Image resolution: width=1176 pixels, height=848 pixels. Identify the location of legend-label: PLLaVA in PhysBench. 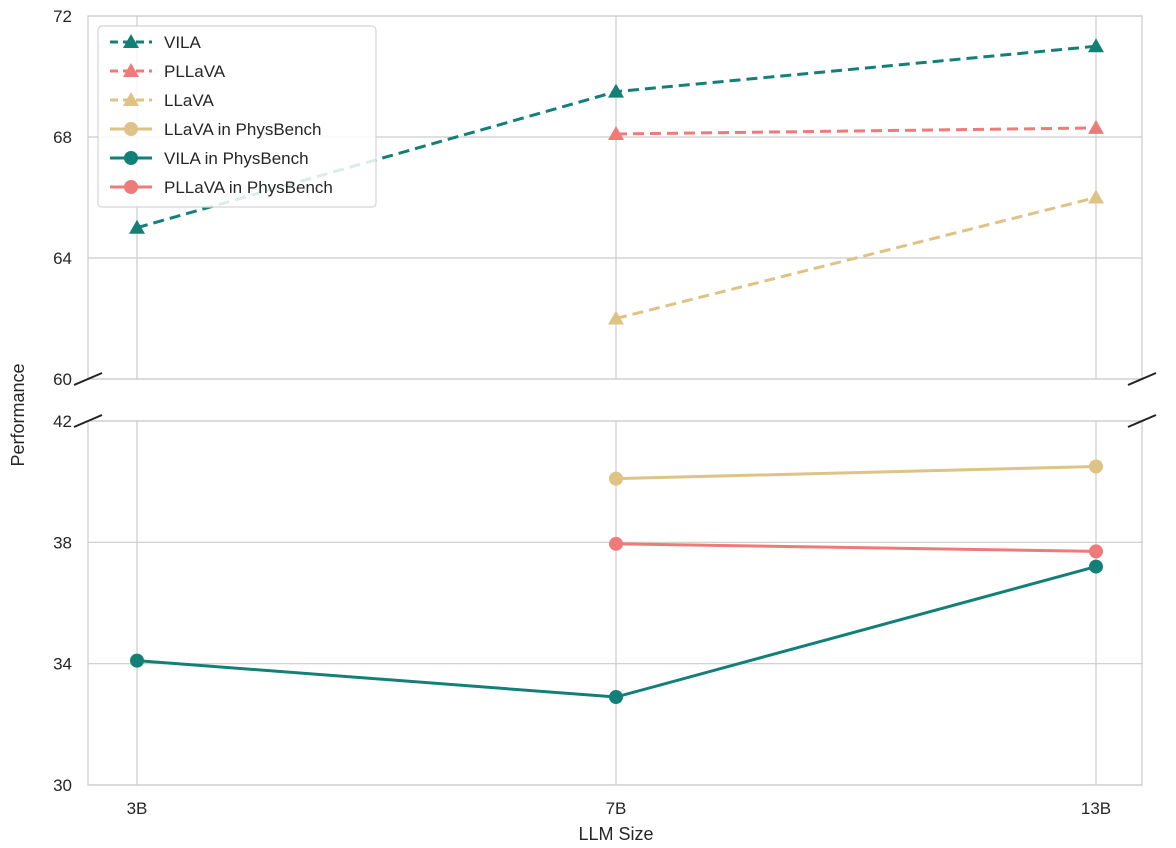
(248, 187).